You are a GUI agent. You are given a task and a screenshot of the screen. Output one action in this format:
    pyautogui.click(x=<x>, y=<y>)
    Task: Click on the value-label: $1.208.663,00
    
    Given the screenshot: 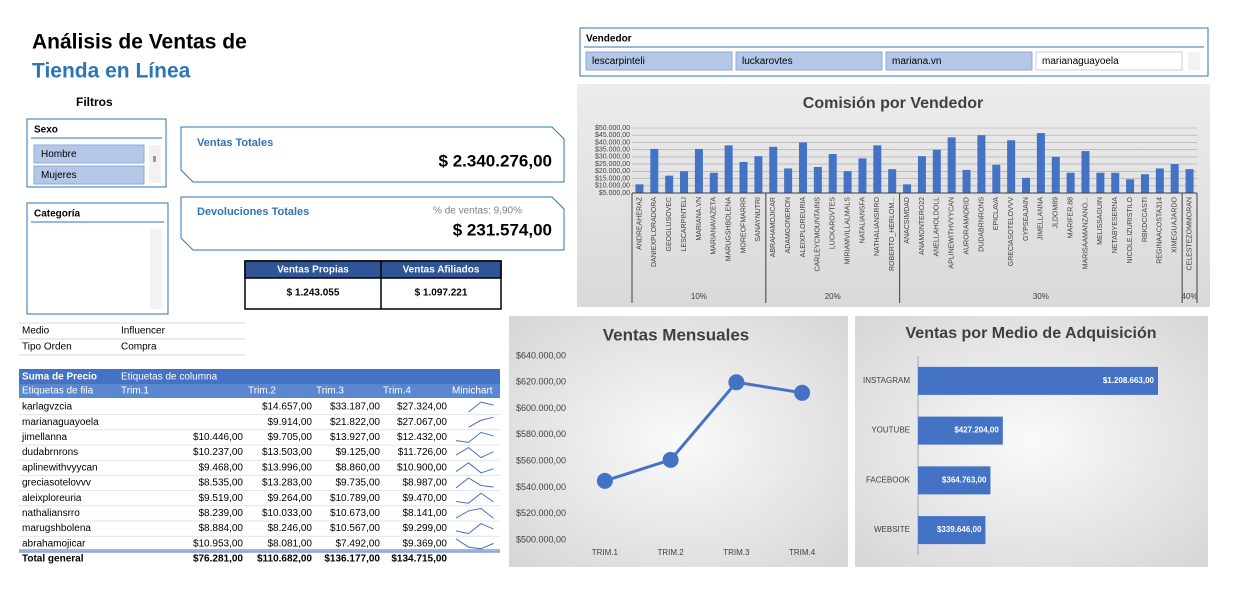 What is the action you would take?
    pyautogui.click(x=1129, y=380)
    